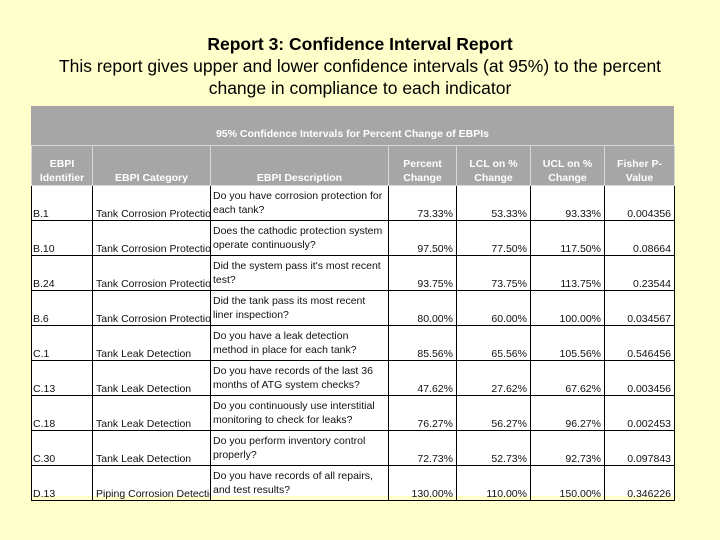  Describe the element at coordinates (493, 273) in the screenshot. I see `cell-lcl: 73.75%` at that location.